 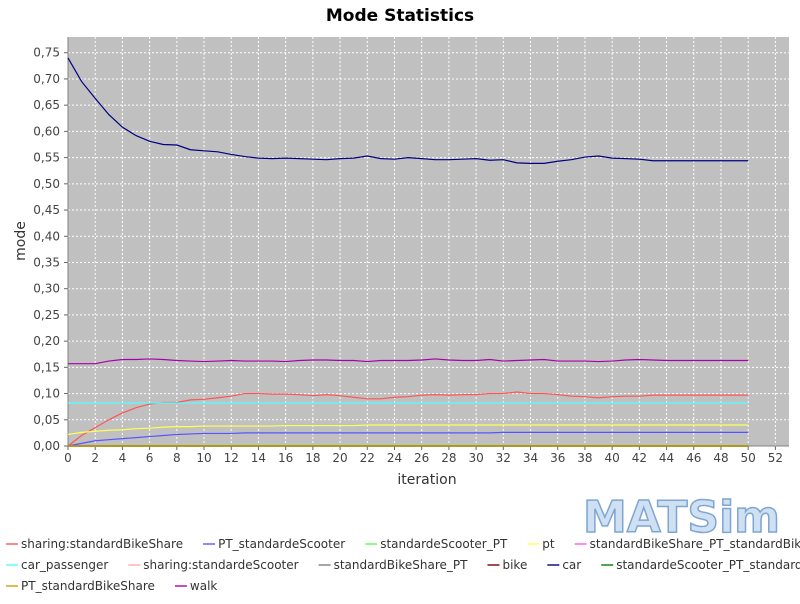 I want to click on x-tick-label: 22, so click(x=367, y=458).